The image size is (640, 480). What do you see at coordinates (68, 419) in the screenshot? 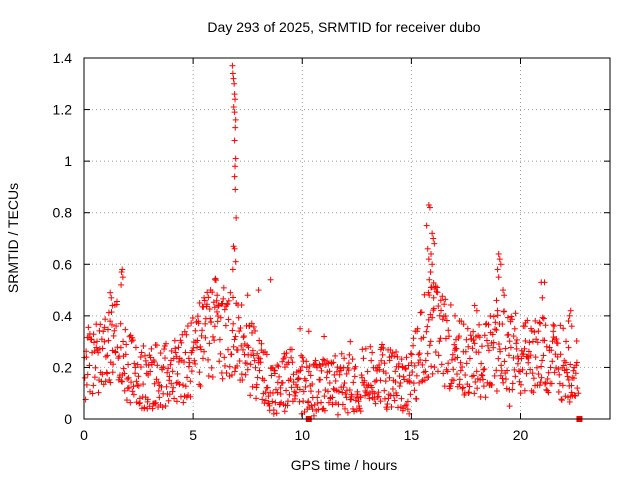
I see `y-tick-label: 0` at bounding box center [68, 419].